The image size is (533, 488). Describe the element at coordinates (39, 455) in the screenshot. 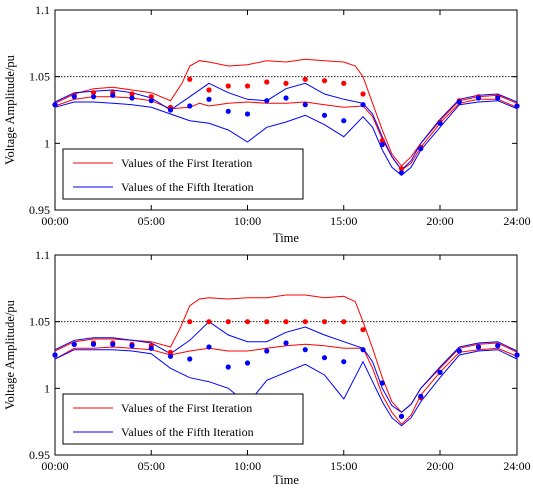

I see `y-tick-label: 0.95` at that location.